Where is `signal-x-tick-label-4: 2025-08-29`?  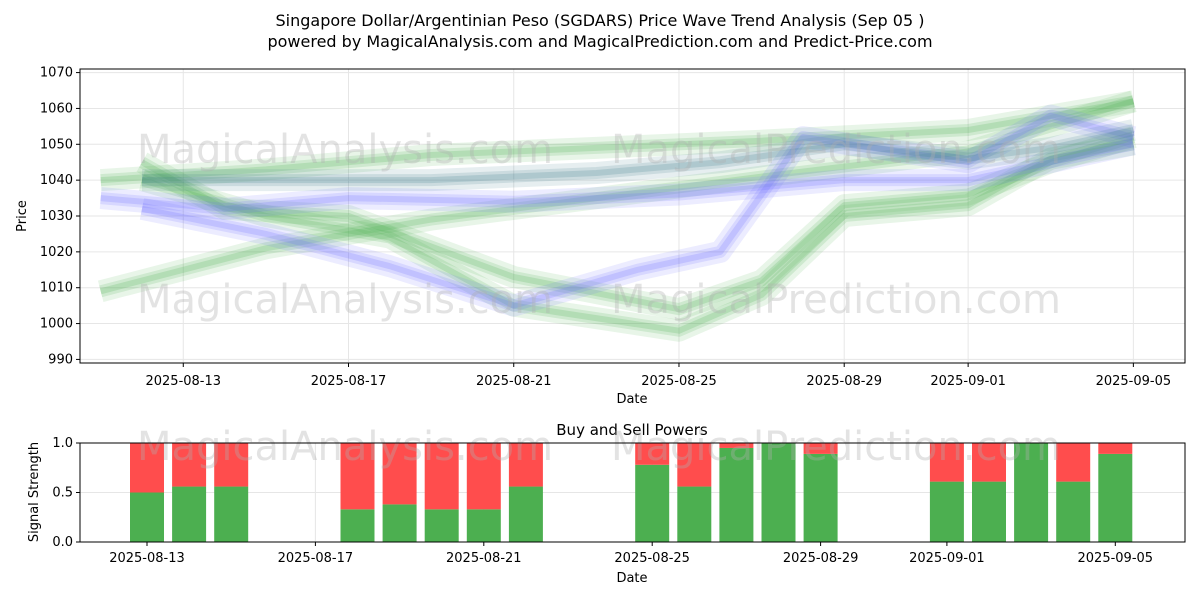
signal-x-tick-label-4: 2025-08-29 is located at coordinates (821, 558).